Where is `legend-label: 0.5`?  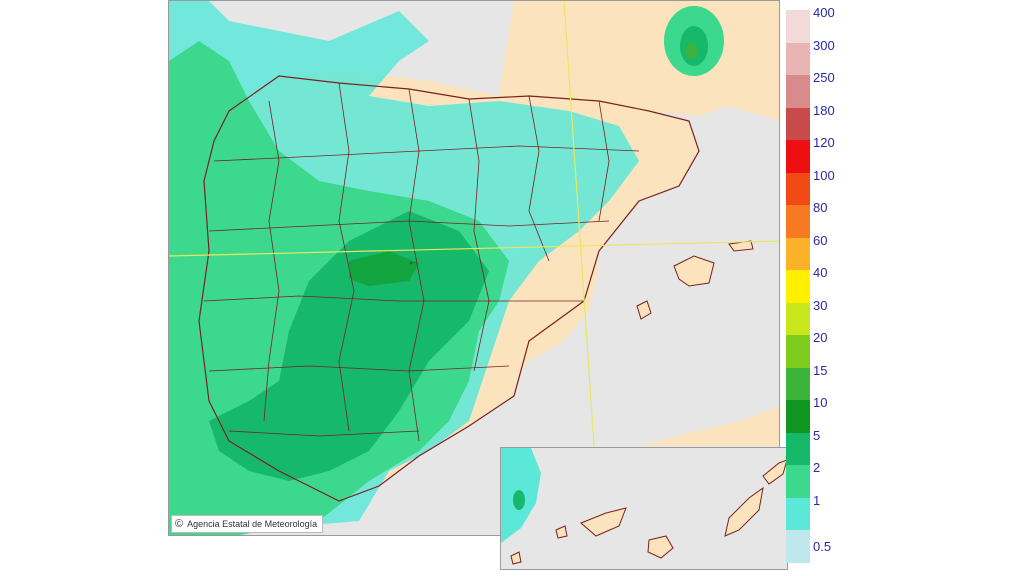
legend-label: 0.5 is located at coordinates (822, 546).